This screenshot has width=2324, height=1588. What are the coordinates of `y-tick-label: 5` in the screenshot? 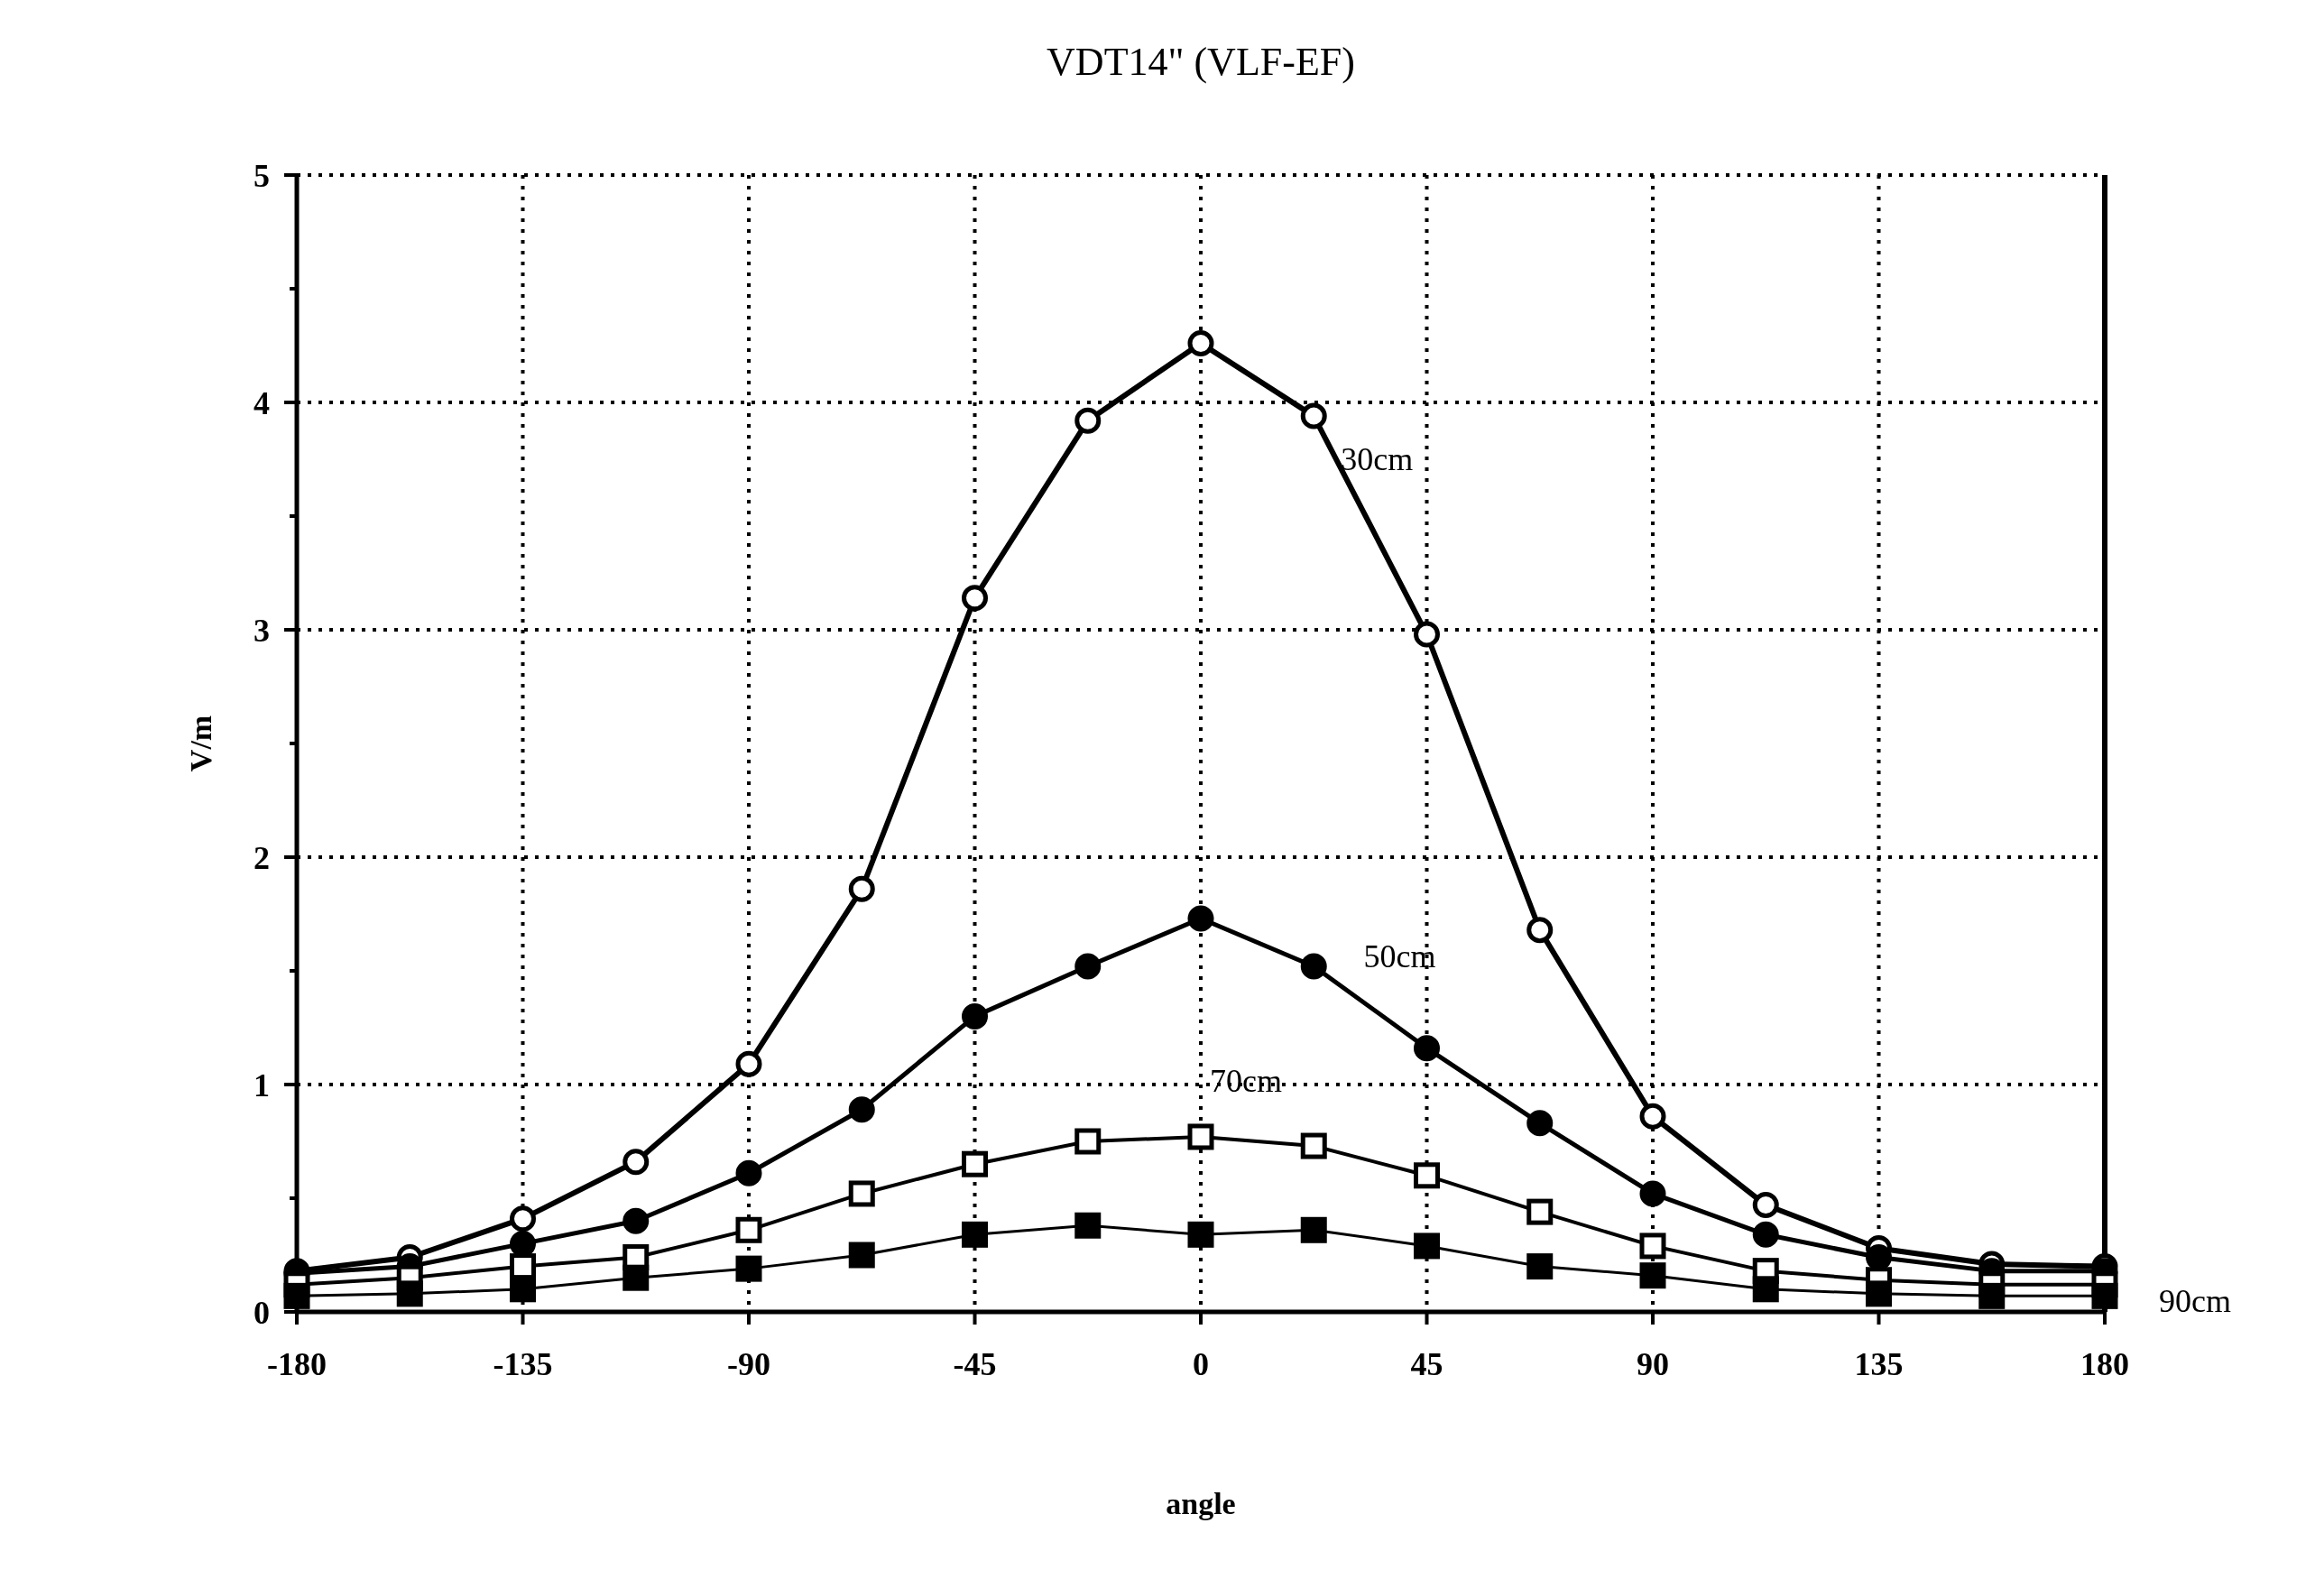 It's located at (262, 176).